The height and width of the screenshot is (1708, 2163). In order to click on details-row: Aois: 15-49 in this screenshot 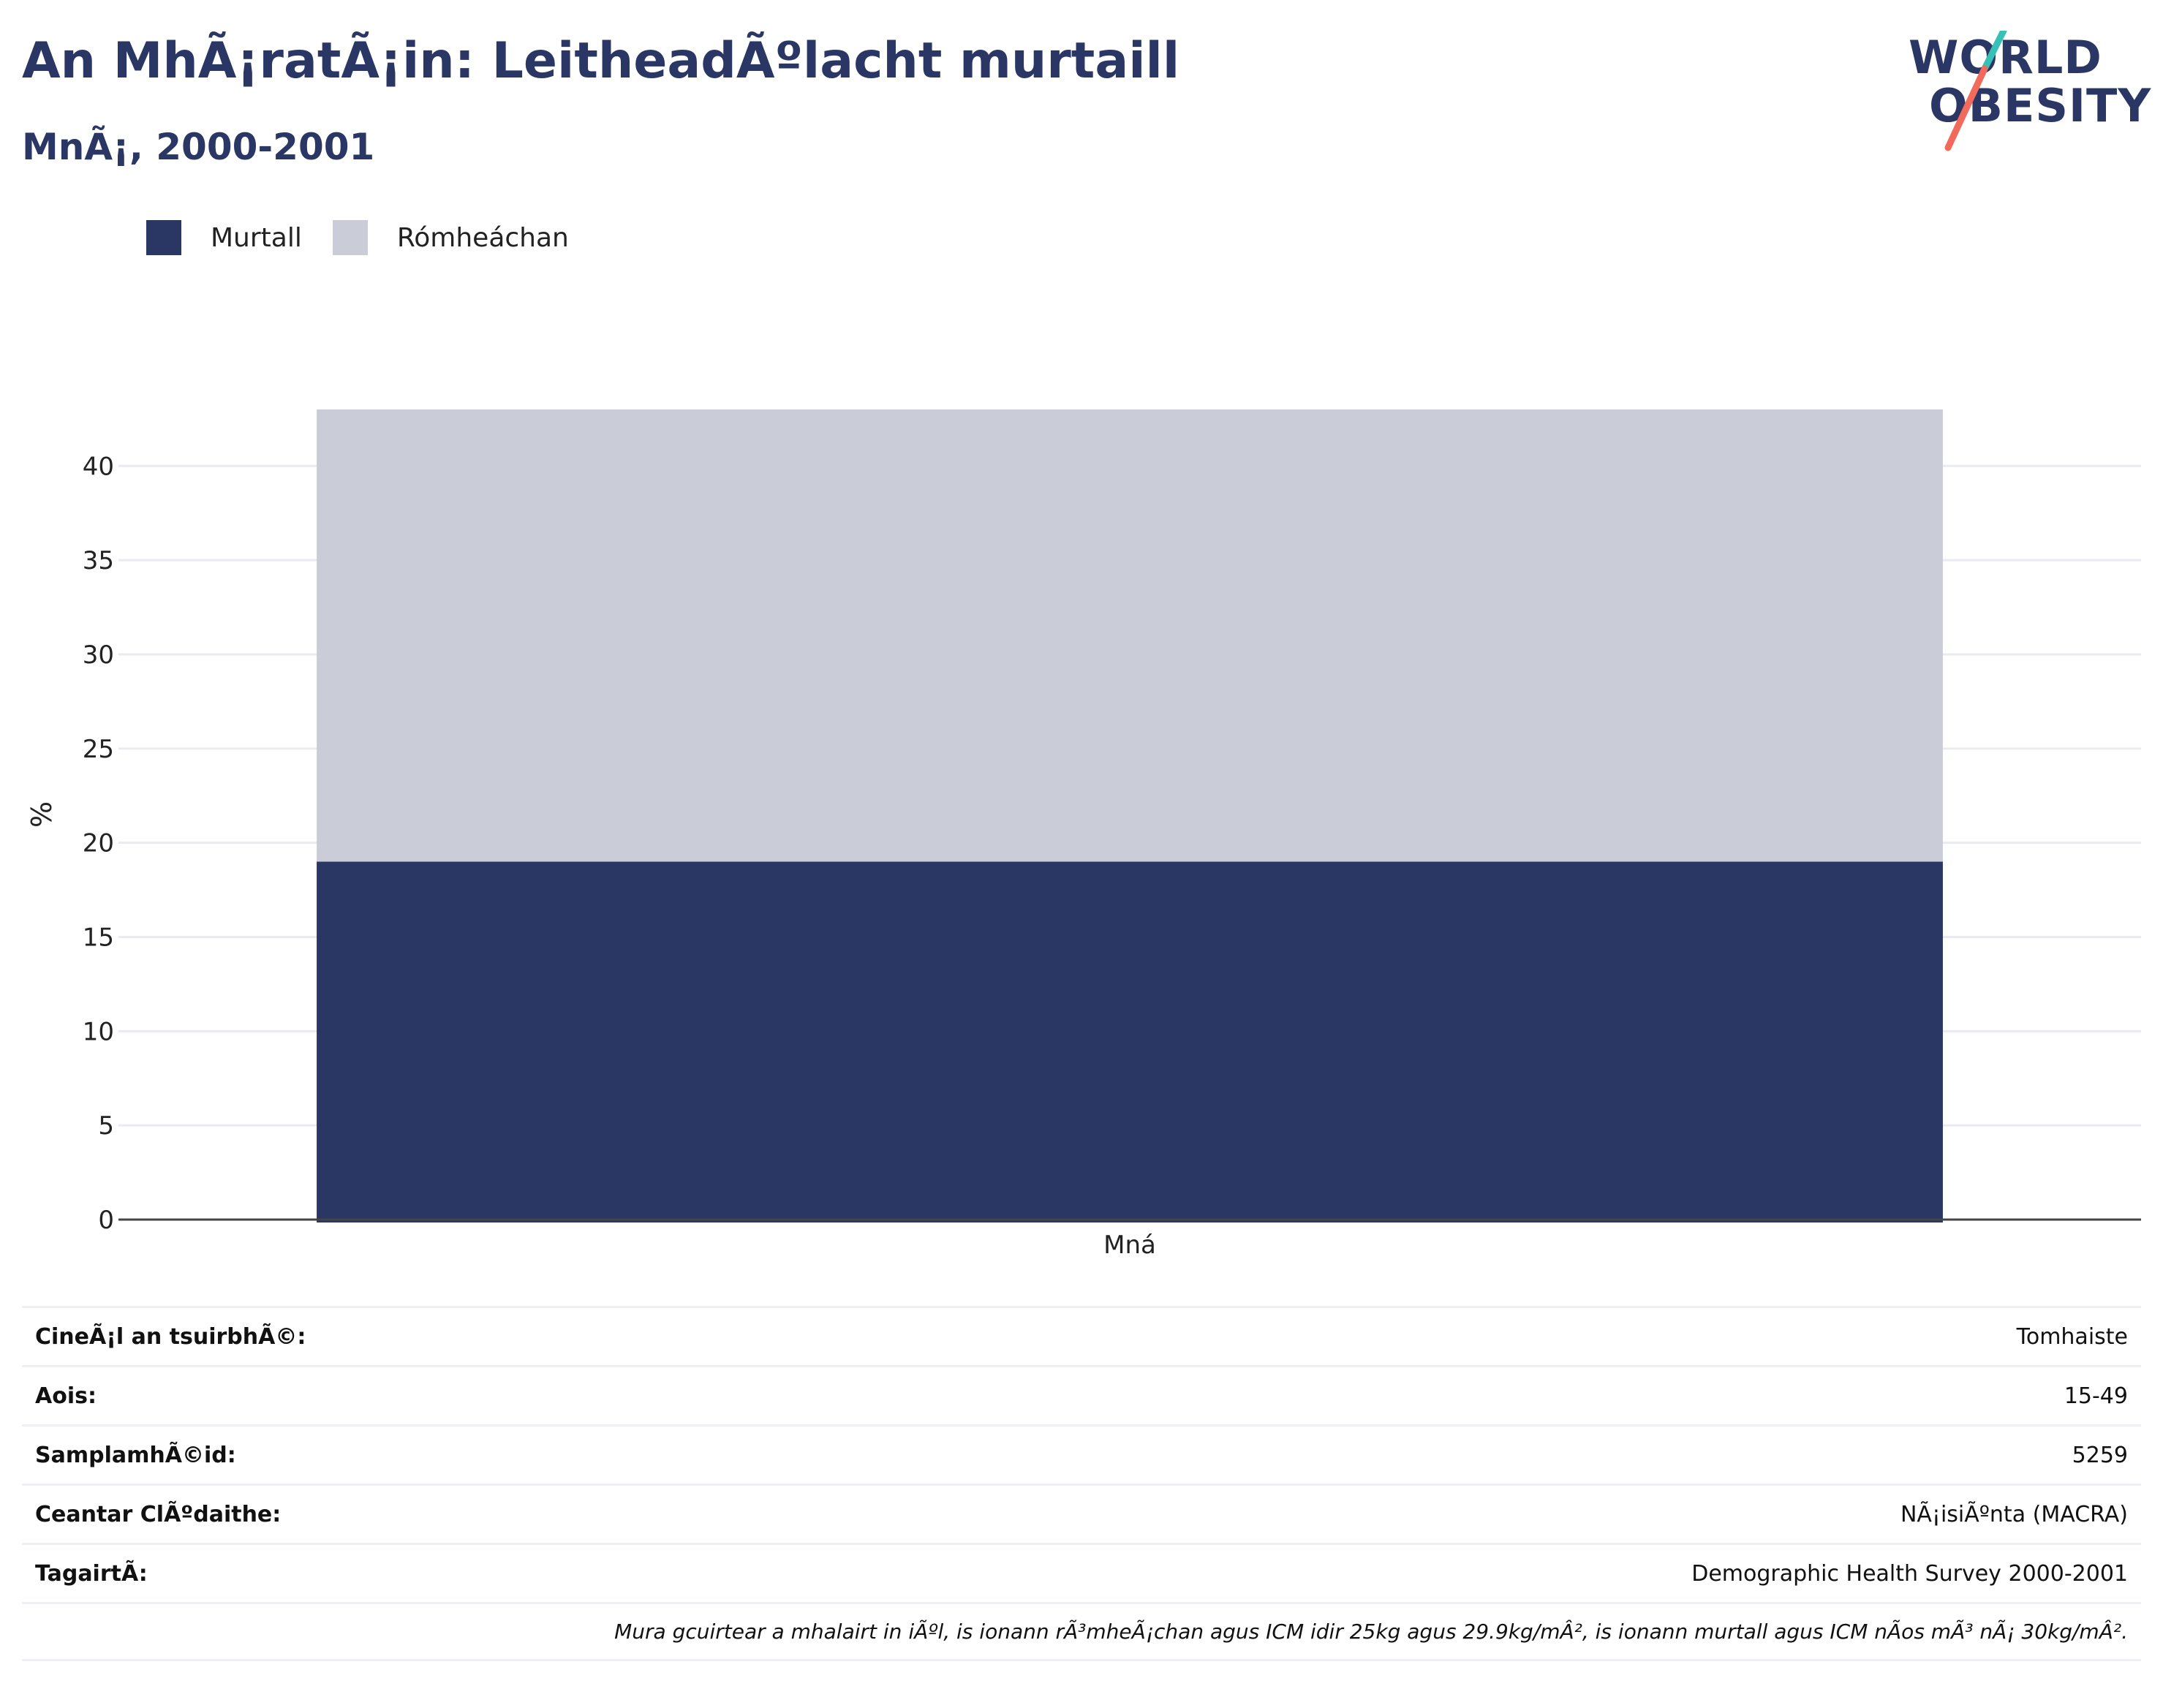, I will do `click(1081, 1394)`.